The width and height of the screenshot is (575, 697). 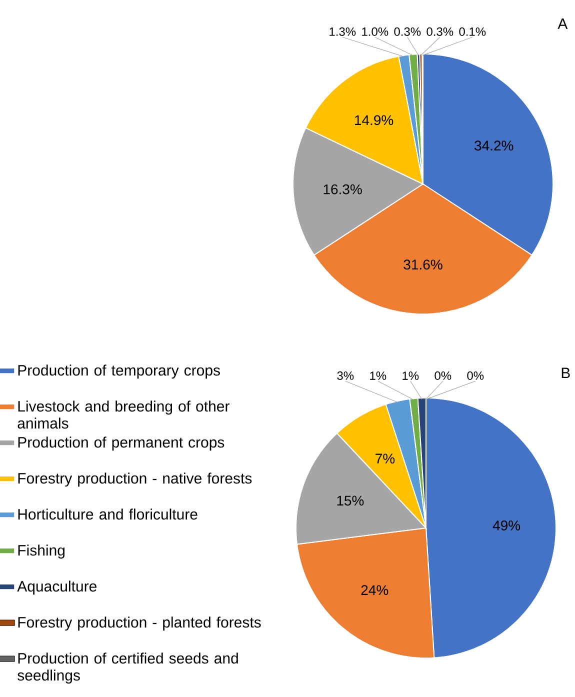 I want to click on data-label: 24%, so click(x=374, y=590).